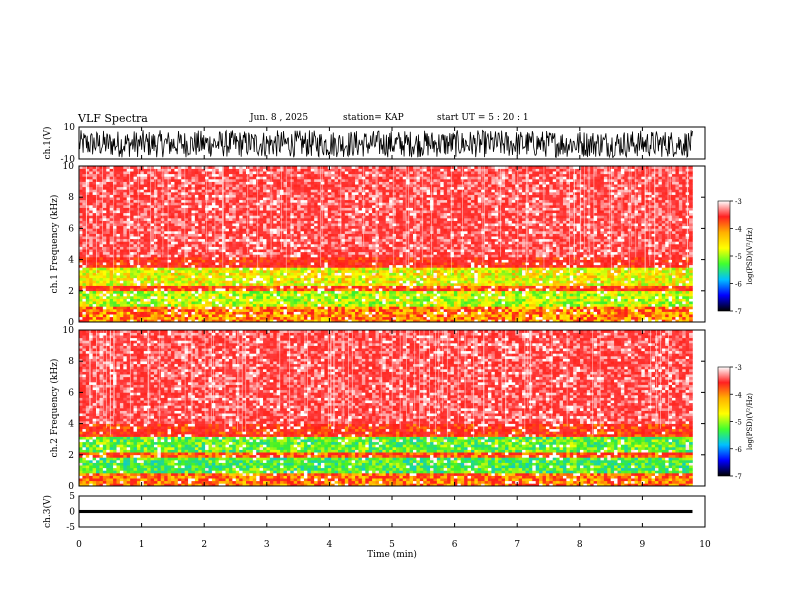  Describe the element at coordinates (386, 511) in the screenshot. I see `ch3-waveform-band` at that location.